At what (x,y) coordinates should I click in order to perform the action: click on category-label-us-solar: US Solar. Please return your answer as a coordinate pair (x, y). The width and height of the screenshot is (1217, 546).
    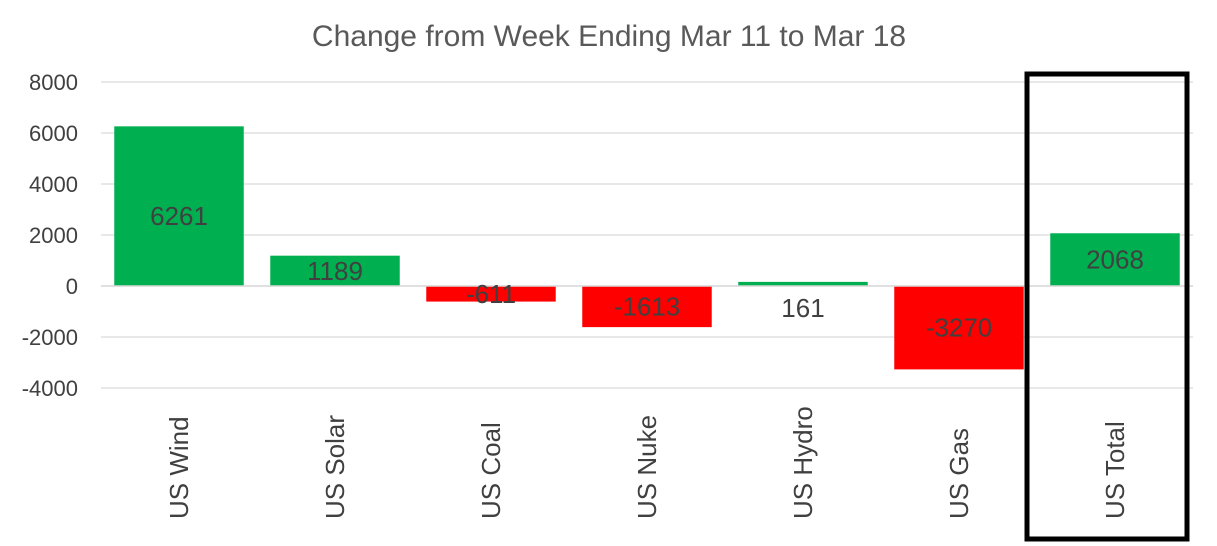
    Looking at the image, I should click on (335, 467).